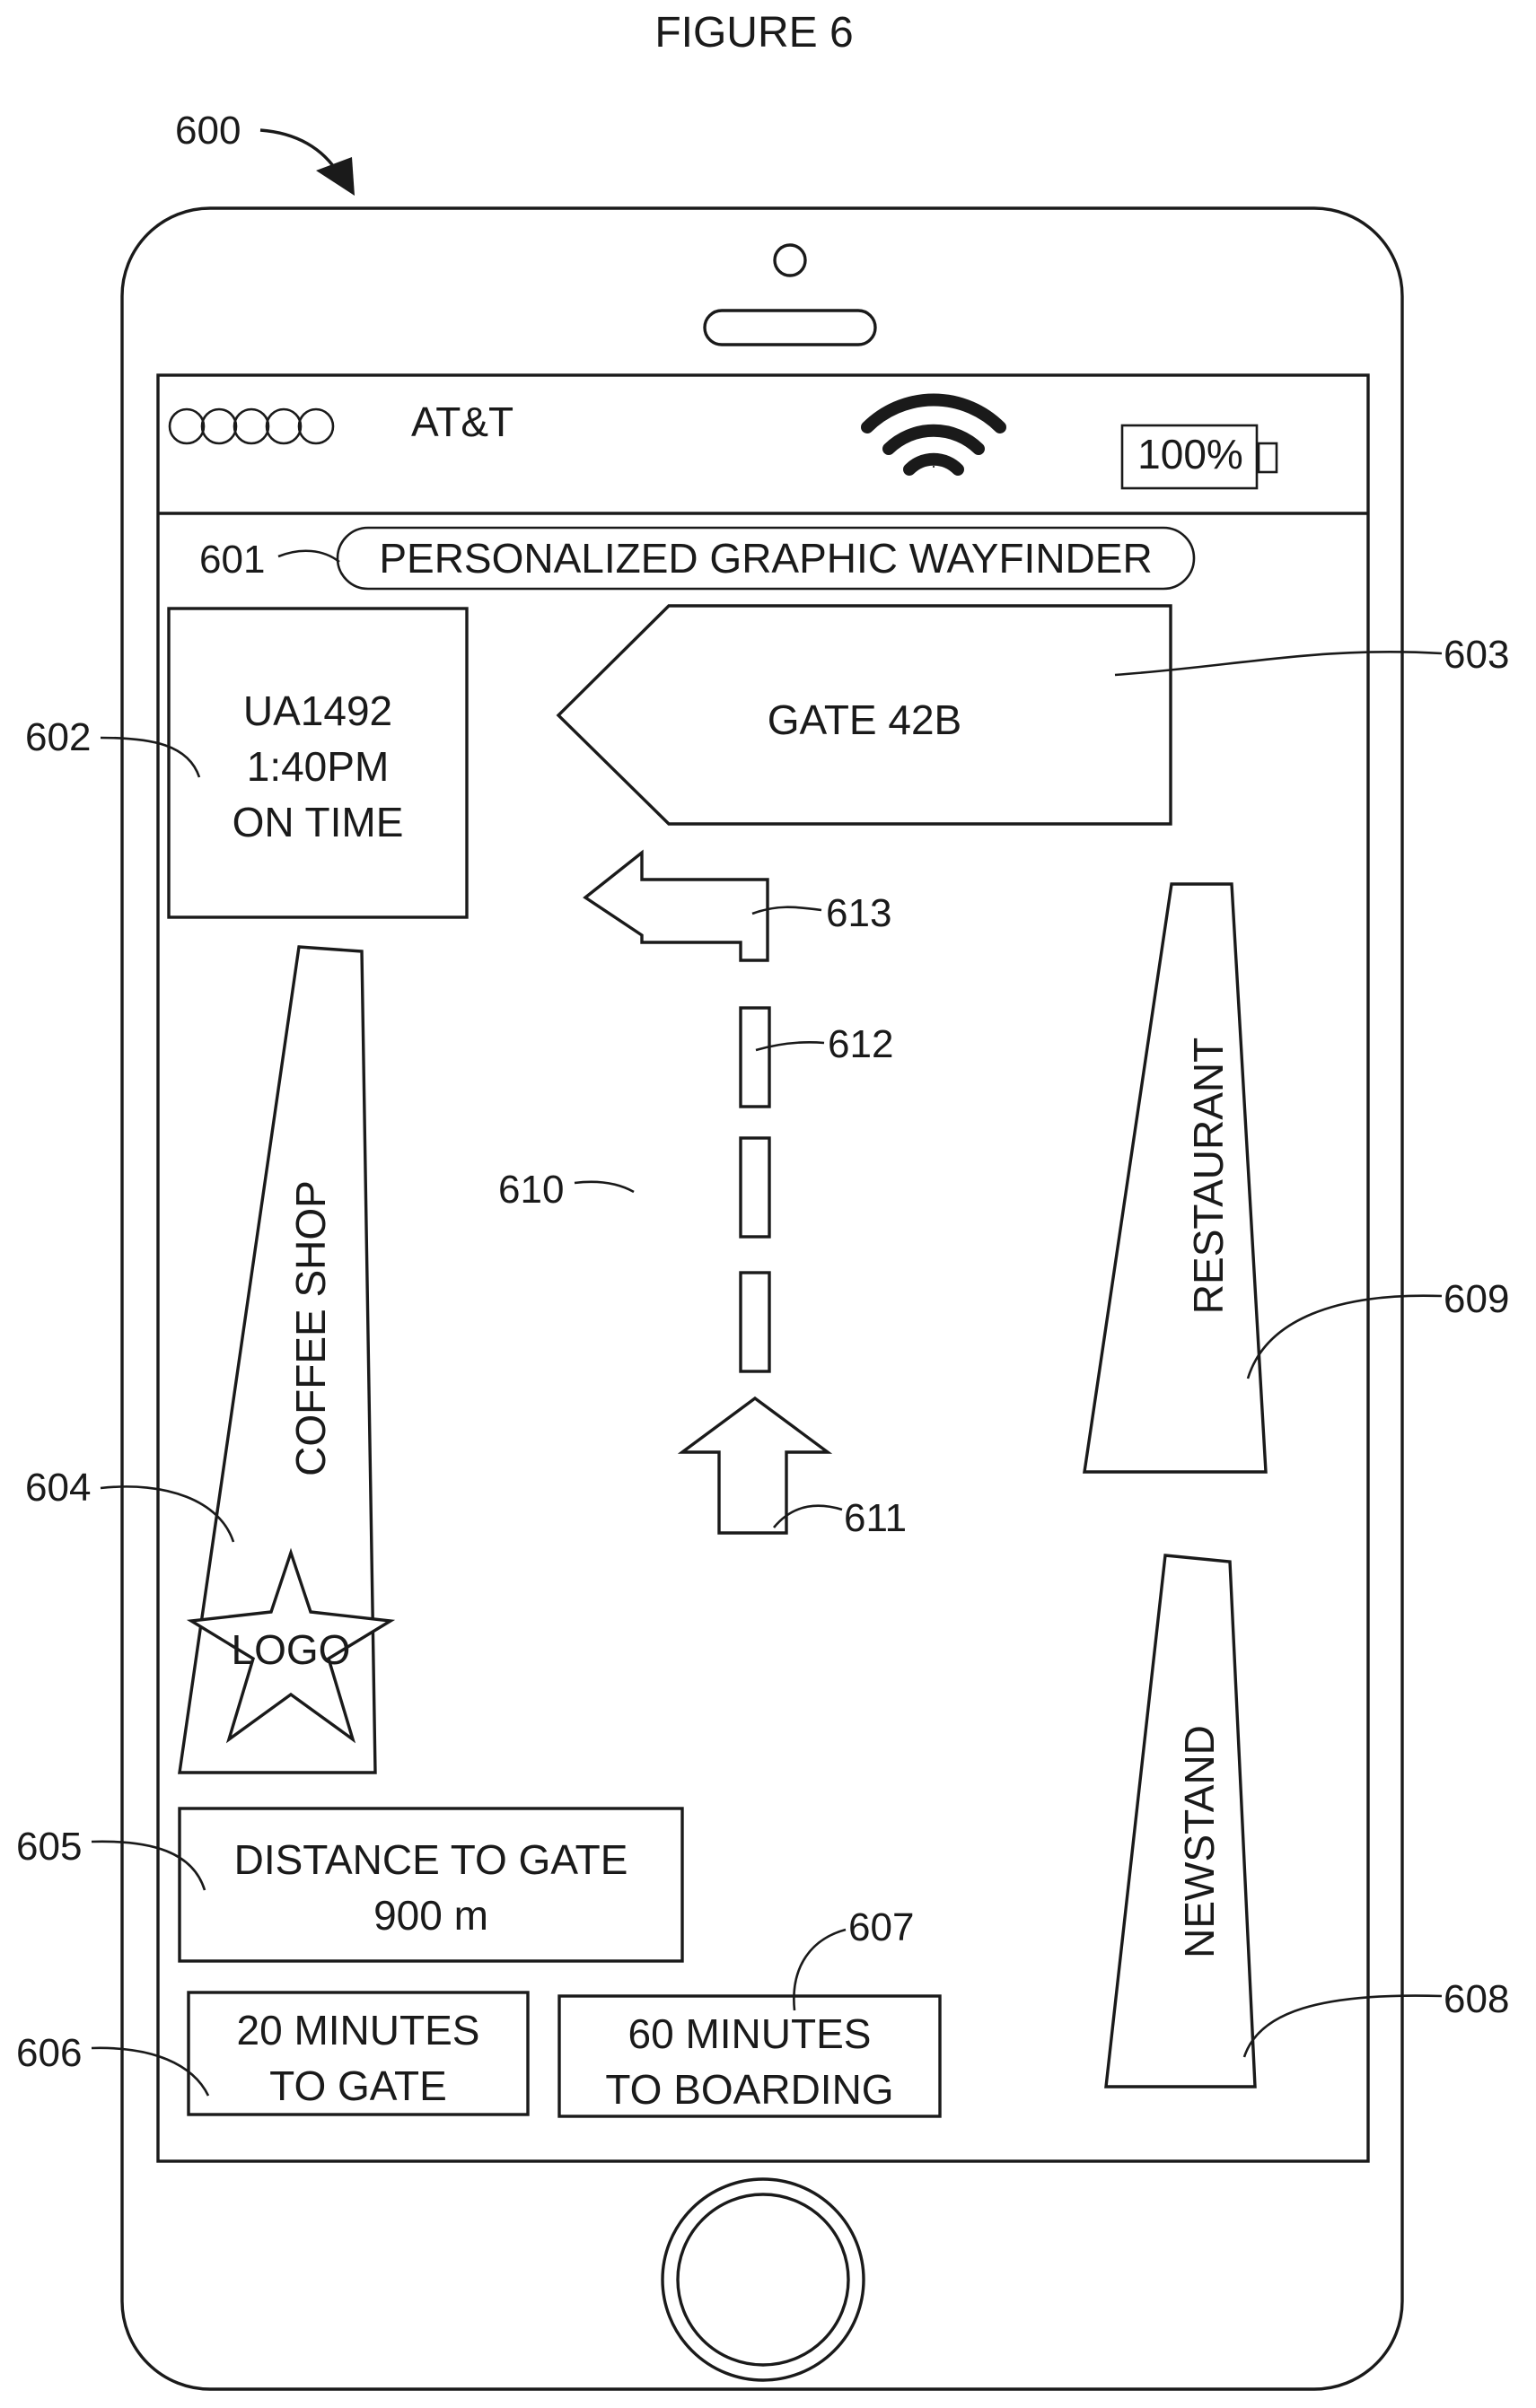 The height and width of the screenshot is (2408, 1536). I want to click on time-to-gate-line2: TO GATE, so click(358, 2085).